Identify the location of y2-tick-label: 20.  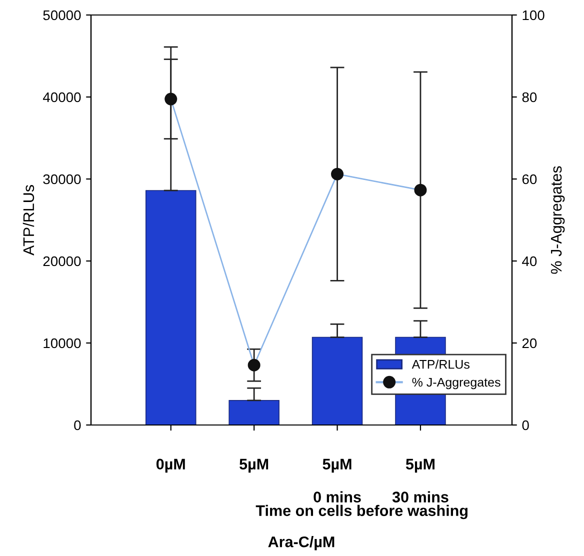
(529, 343).